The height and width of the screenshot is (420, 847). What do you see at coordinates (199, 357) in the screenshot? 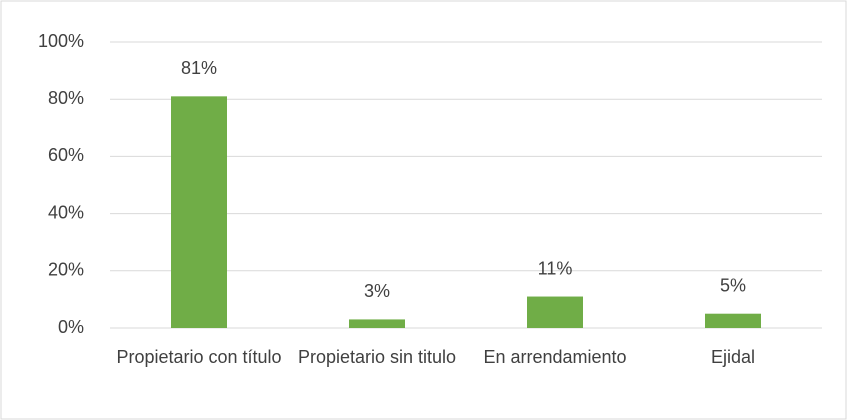
I see `x-tick-label: Propietario con título` at bounding box center [199, 357].